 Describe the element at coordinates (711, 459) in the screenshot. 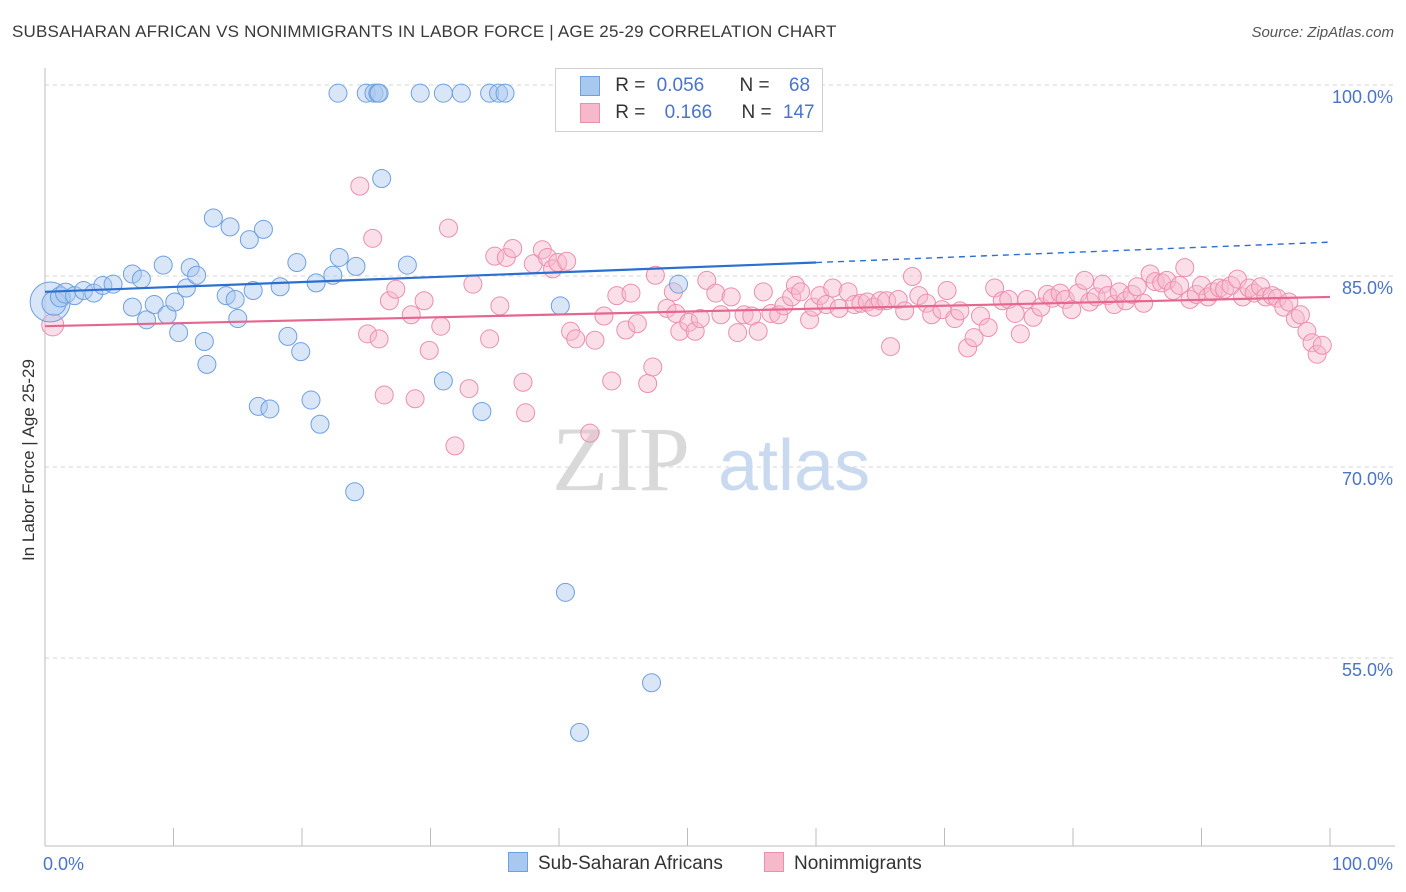

I see `watermark: ZIP atlas` at that location.